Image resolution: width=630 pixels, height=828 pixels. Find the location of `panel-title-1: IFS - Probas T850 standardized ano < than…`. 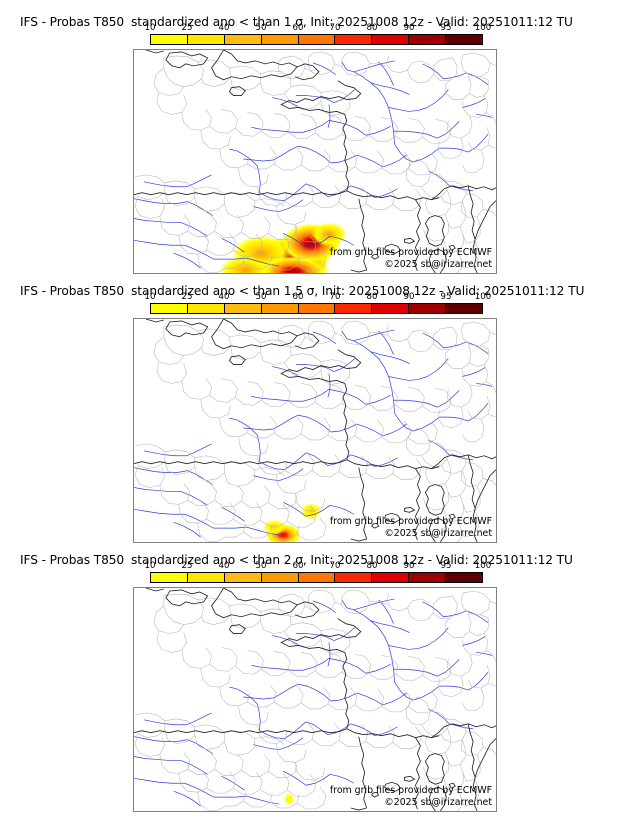

panel-title-1: IFS - Probas T850 standardized ano < than… is located at coordinates (296, 22).